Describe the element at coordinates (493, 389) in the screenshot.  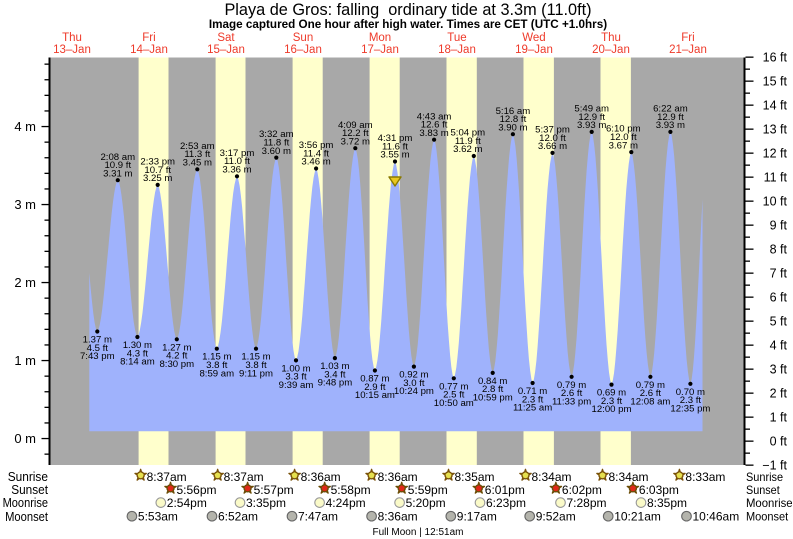
I see `svg-text: 2.8 ft` at that location.